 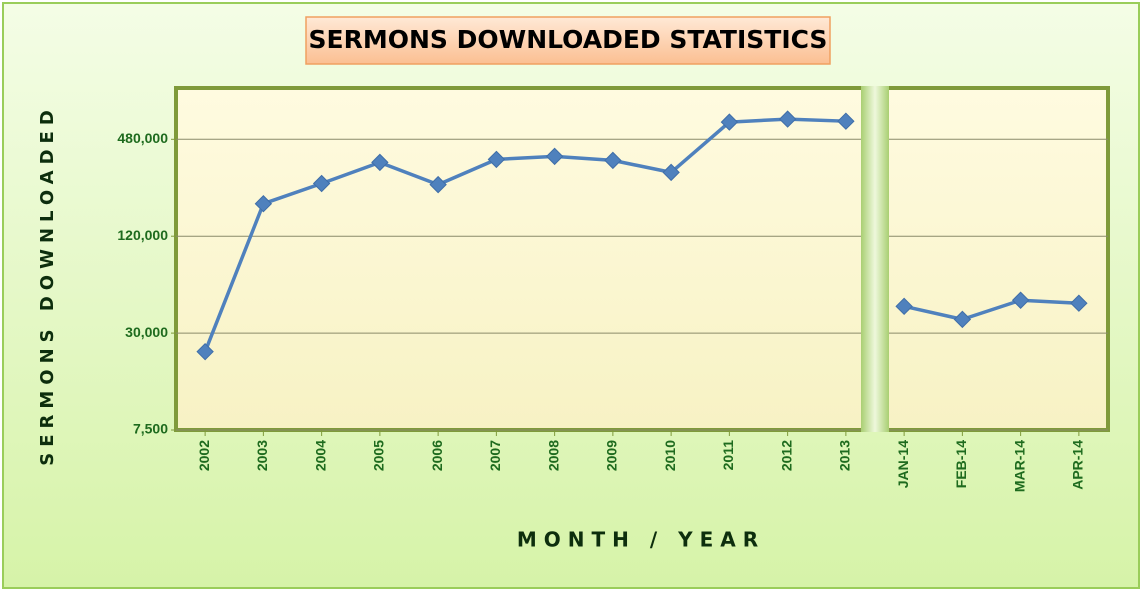 I want to click on y-axis-title: SERMONS DOWNLOADED, so click(x=47, y=285).